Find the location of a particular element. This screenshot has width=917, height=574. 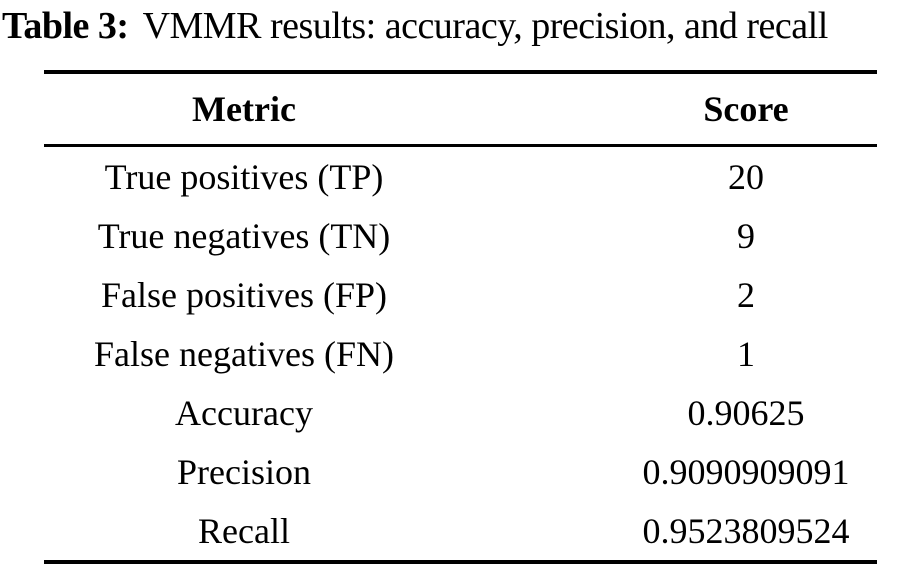

table-row: Accuracy 0.90625 is located at coordinates (460, 412).